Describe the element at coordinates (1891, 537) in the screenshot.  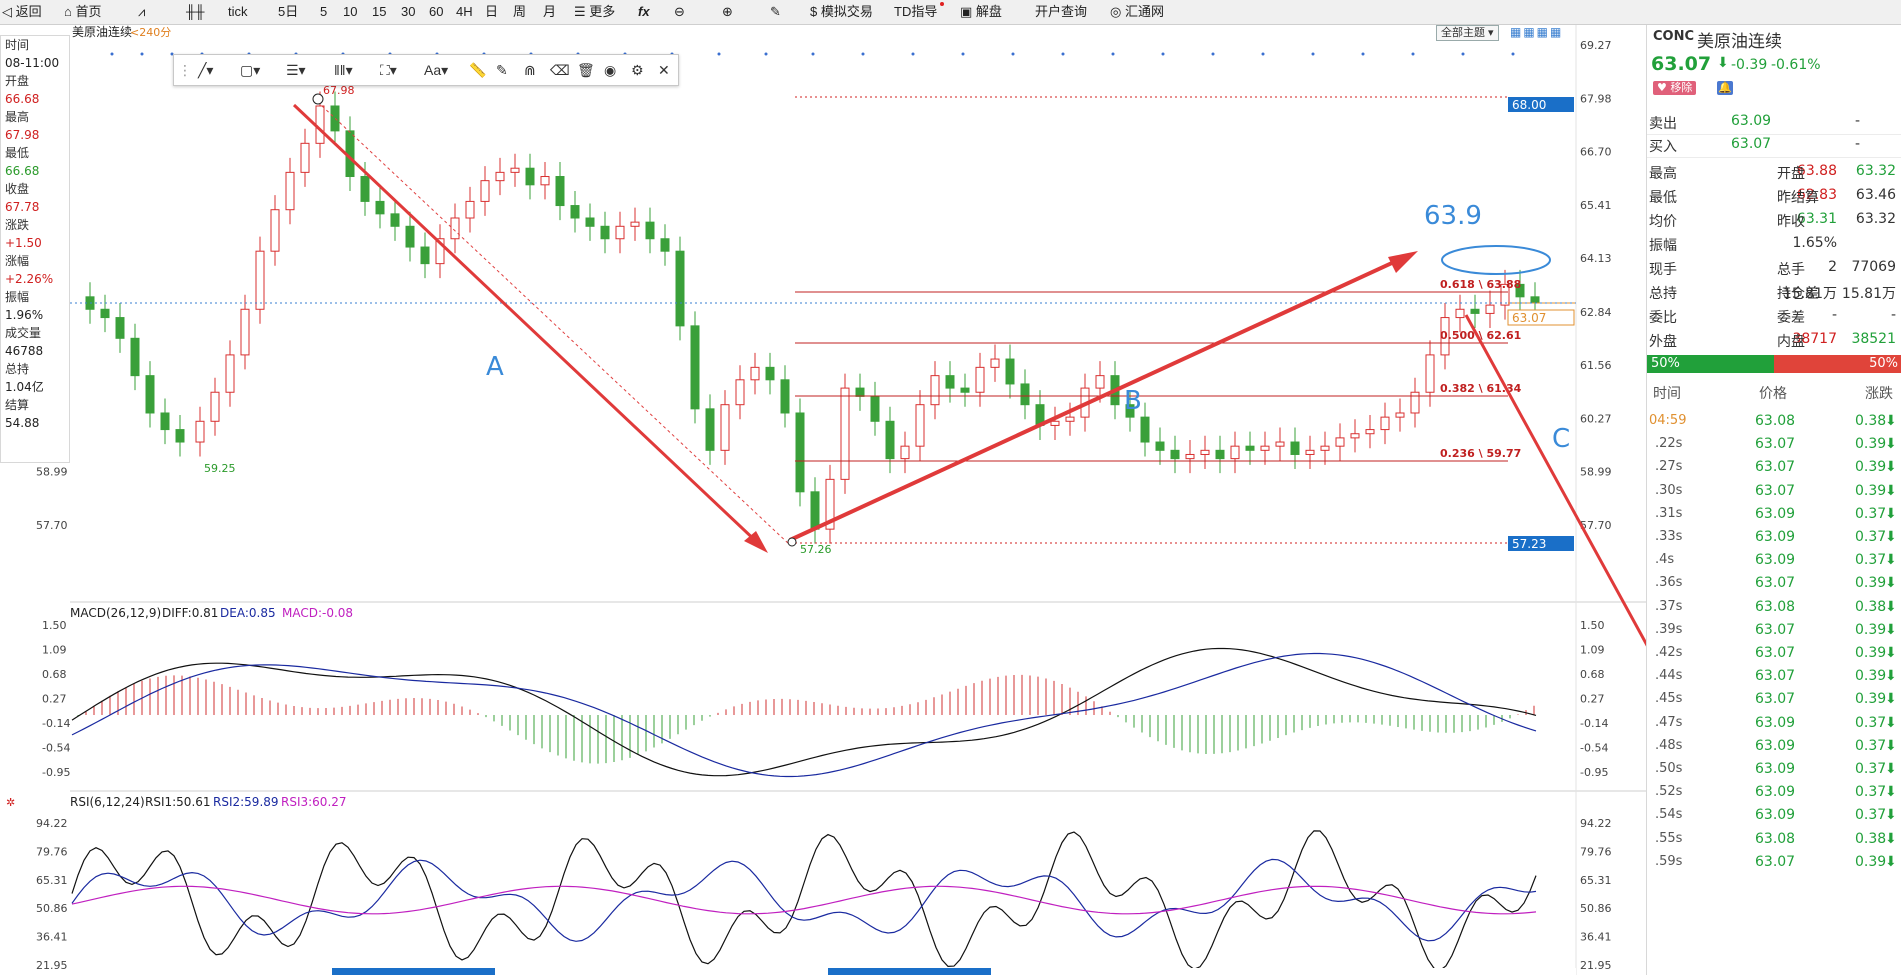
I see `down-arrow-icon: ⬇` at that location.